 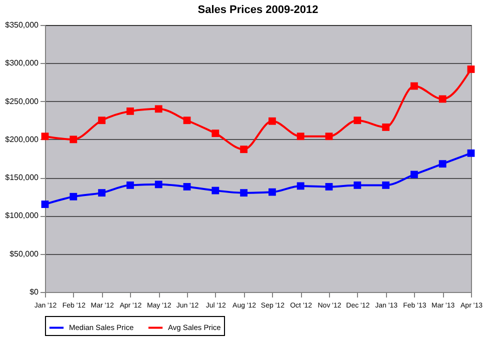 I want to click on y-tick-label: $150,000, so click(x=22, y=177).